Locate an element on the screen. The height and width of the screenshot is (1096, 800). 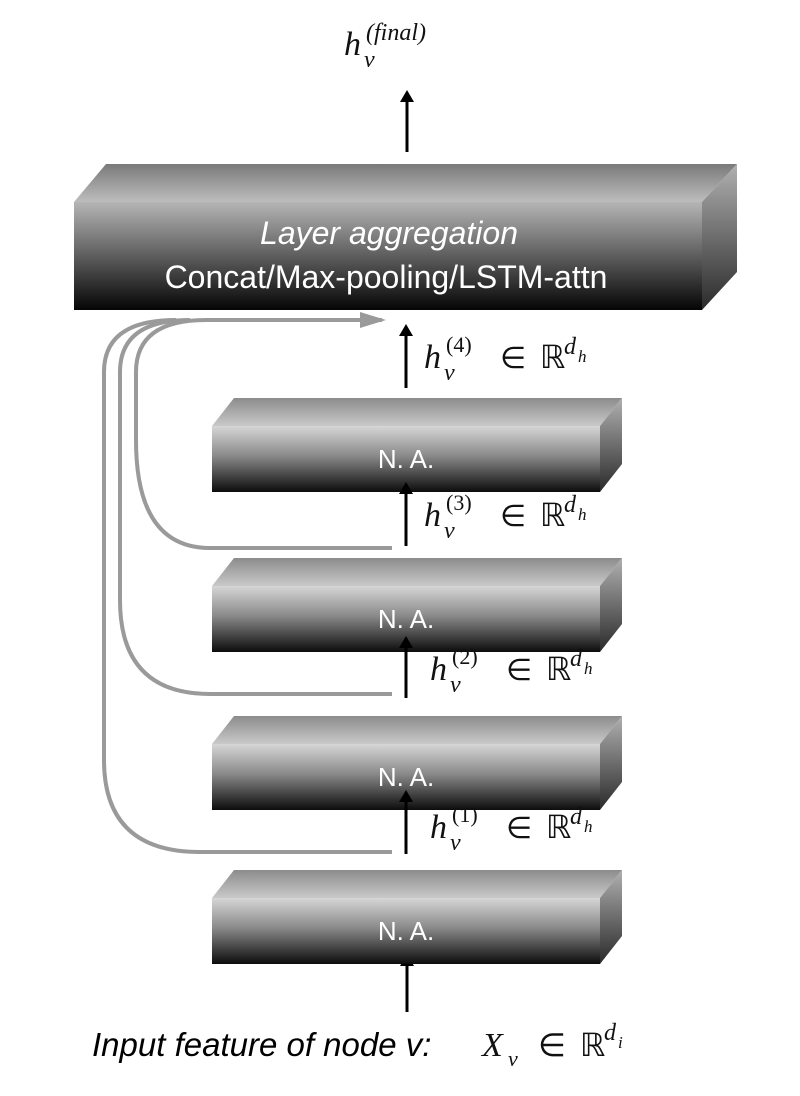
hidden-output-1: h v(1) ∈ ℝd h is located at coordinates (496, 823).